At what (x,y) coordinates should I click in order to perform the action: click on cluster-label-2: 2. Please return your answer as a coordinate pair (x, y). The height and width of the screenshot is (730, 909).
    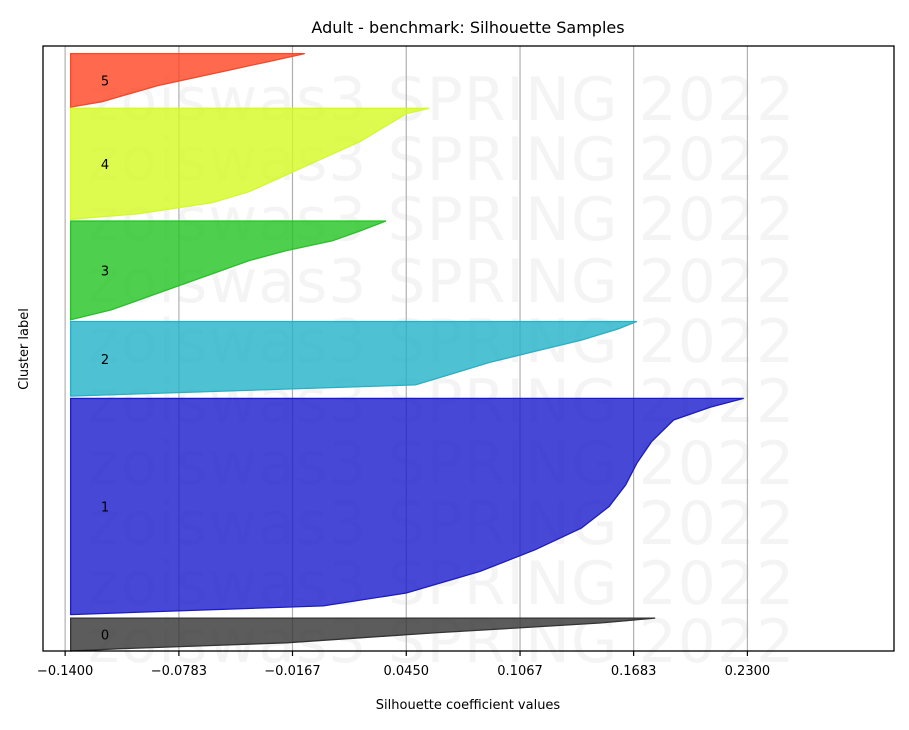
    Looking at the image, I should click on (105, 360).